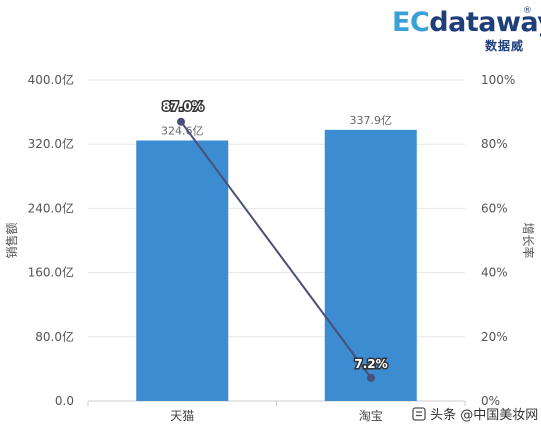 The height and width of the screenshot is (433, 541). I want to click on y-tick-label: 80.0亿, so click(54, 336).